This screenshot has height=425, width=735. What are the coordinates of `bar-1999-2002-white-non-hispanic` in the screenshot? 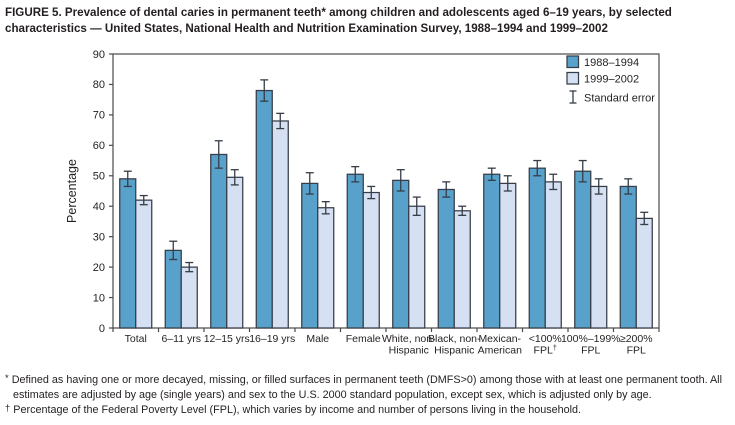 It's located at (417, 268).